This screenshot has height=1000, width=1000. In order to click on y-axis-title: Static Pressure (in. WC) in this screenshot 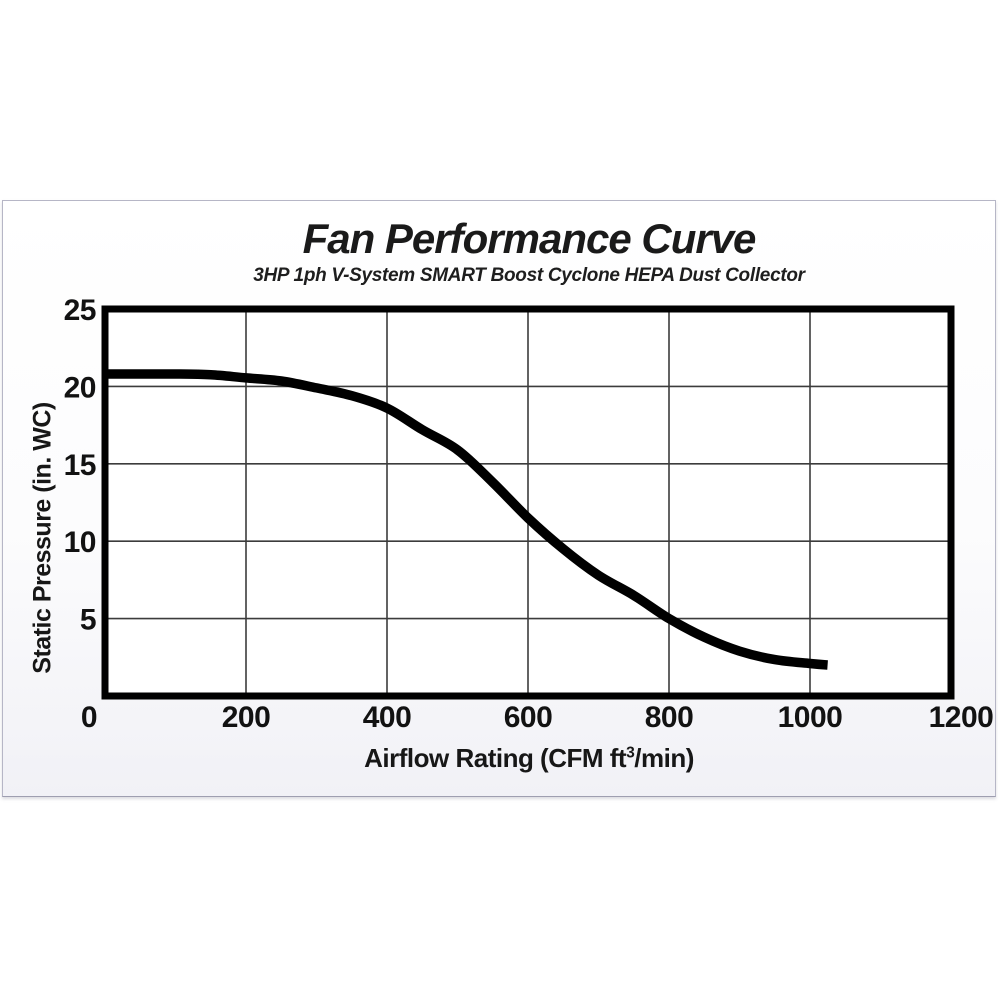, I will do `click(42, 538)`.